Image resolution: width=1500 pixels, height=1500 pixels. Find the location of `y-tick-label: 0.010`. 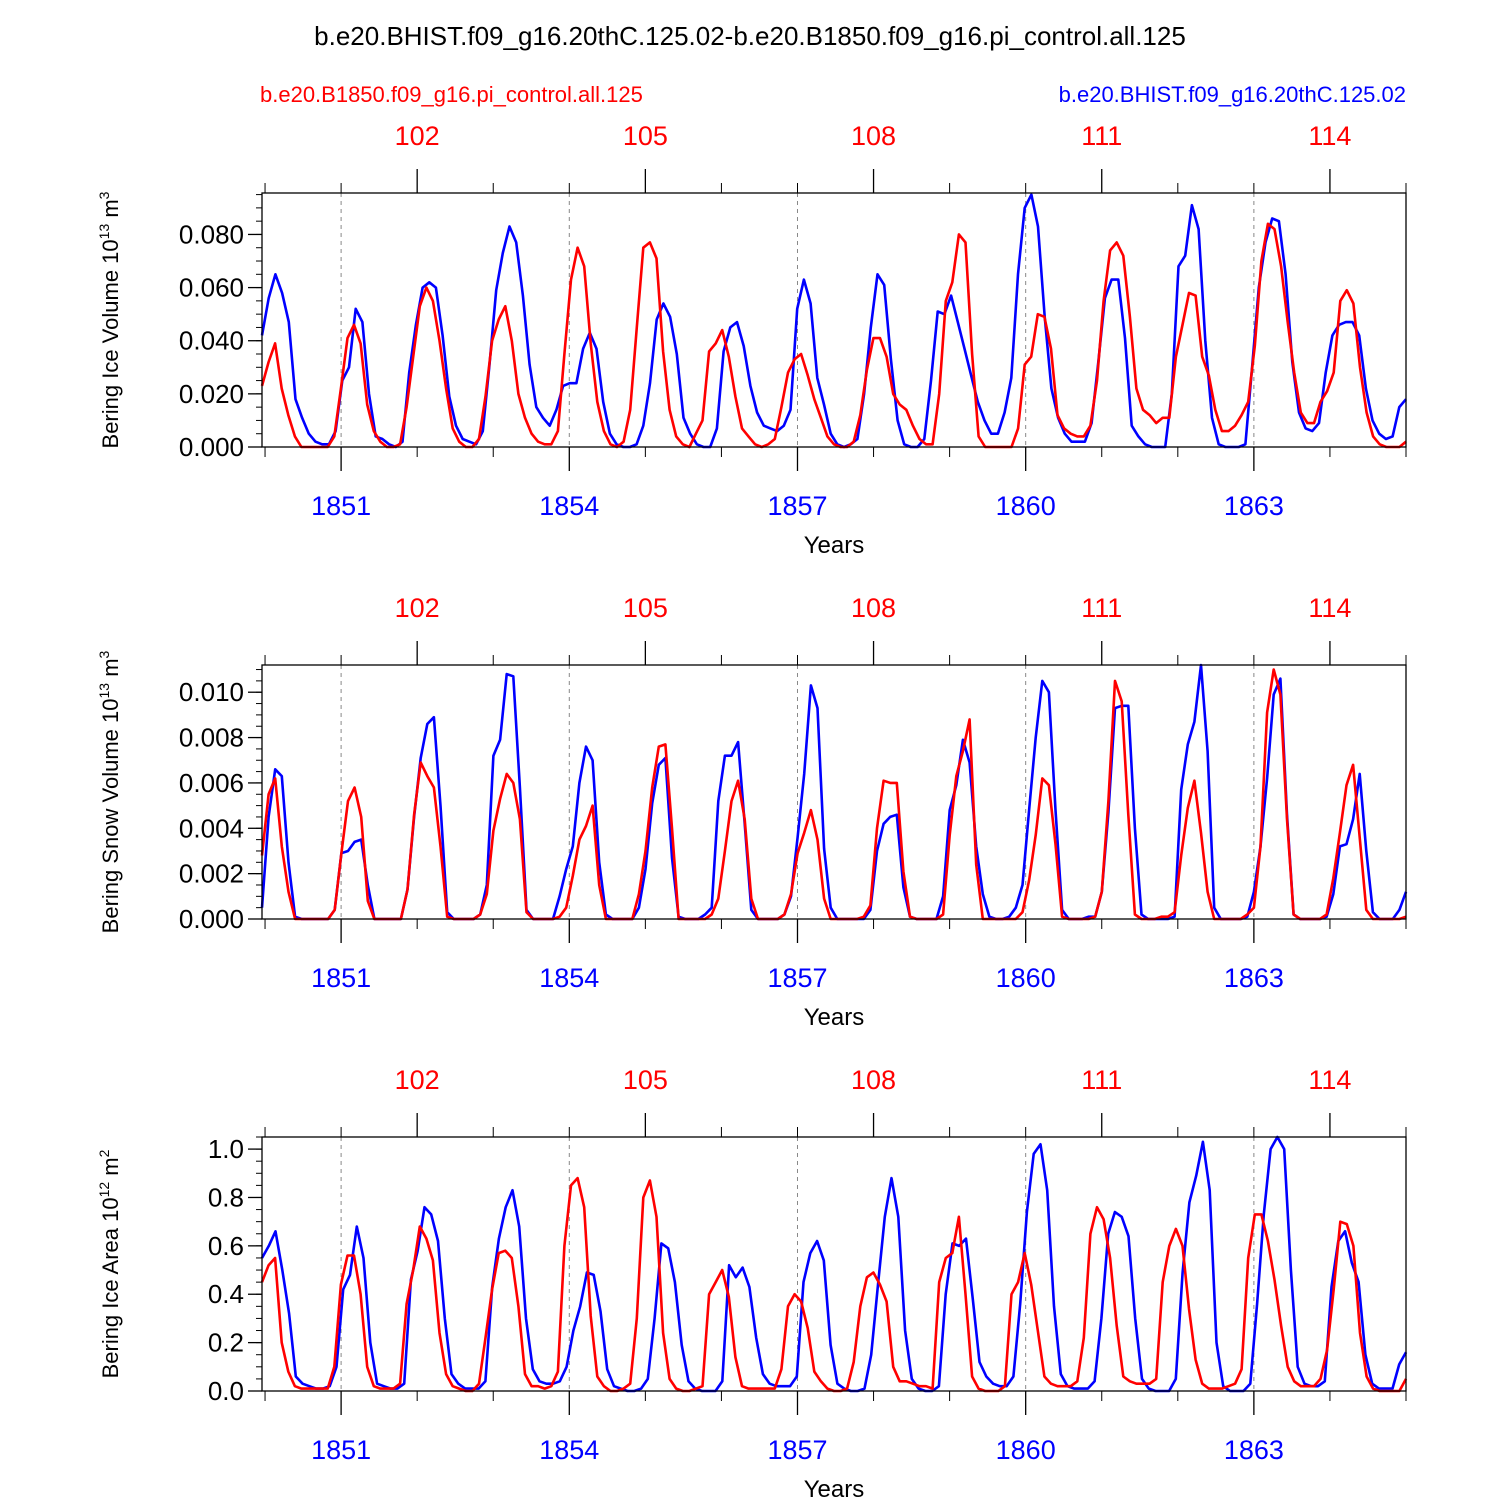

y-tick-label: 0.010 is located at coordinates (211, 692).